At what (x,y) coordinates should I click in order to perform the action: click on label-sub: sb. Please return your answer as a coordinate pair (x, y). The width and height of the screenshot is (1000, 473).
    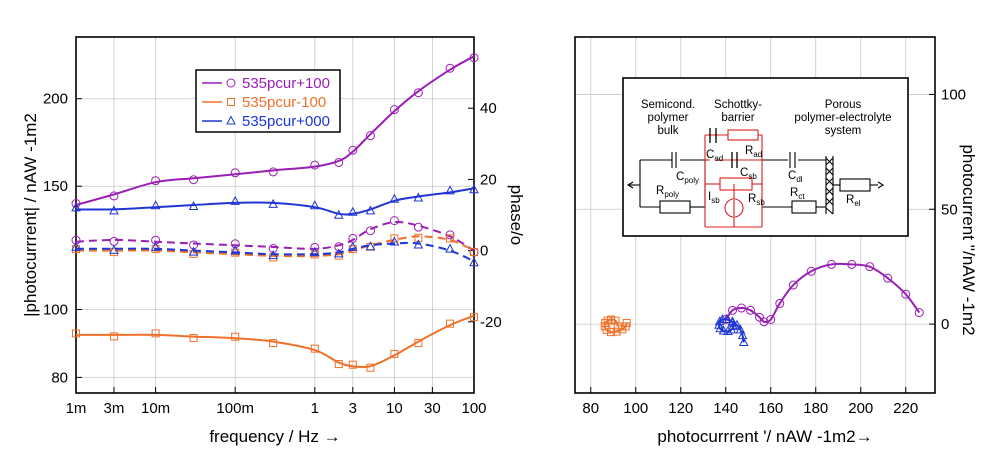
    Looking at the image, I should click on (715, 200).